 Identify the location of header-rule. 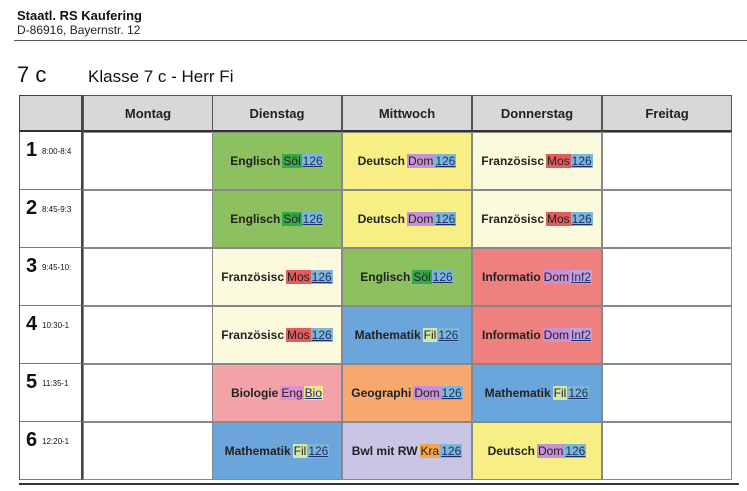
(380, 40).